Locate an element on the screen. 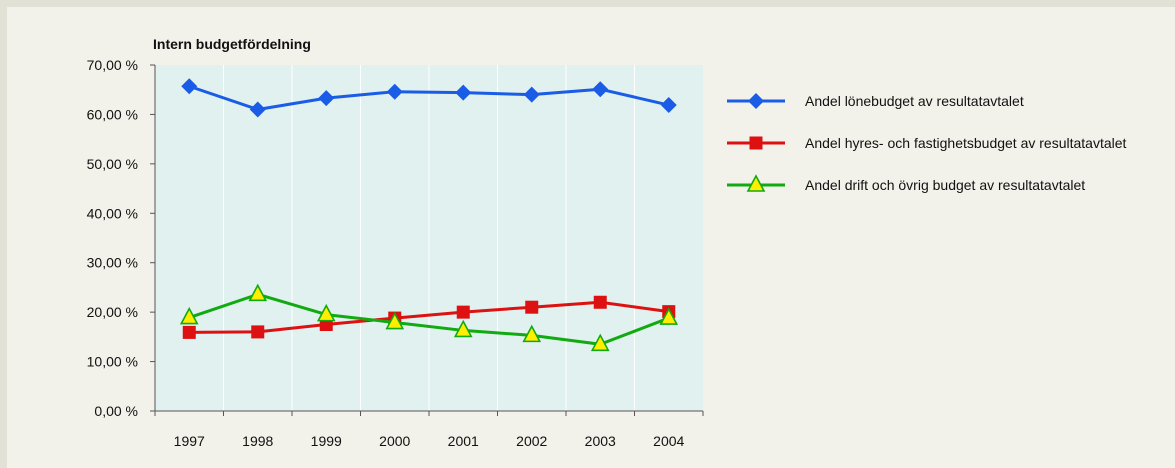 The width and height of the screenshot is (1175, 468). x-tick-label: 1998 is located at coordinates (257, 441).